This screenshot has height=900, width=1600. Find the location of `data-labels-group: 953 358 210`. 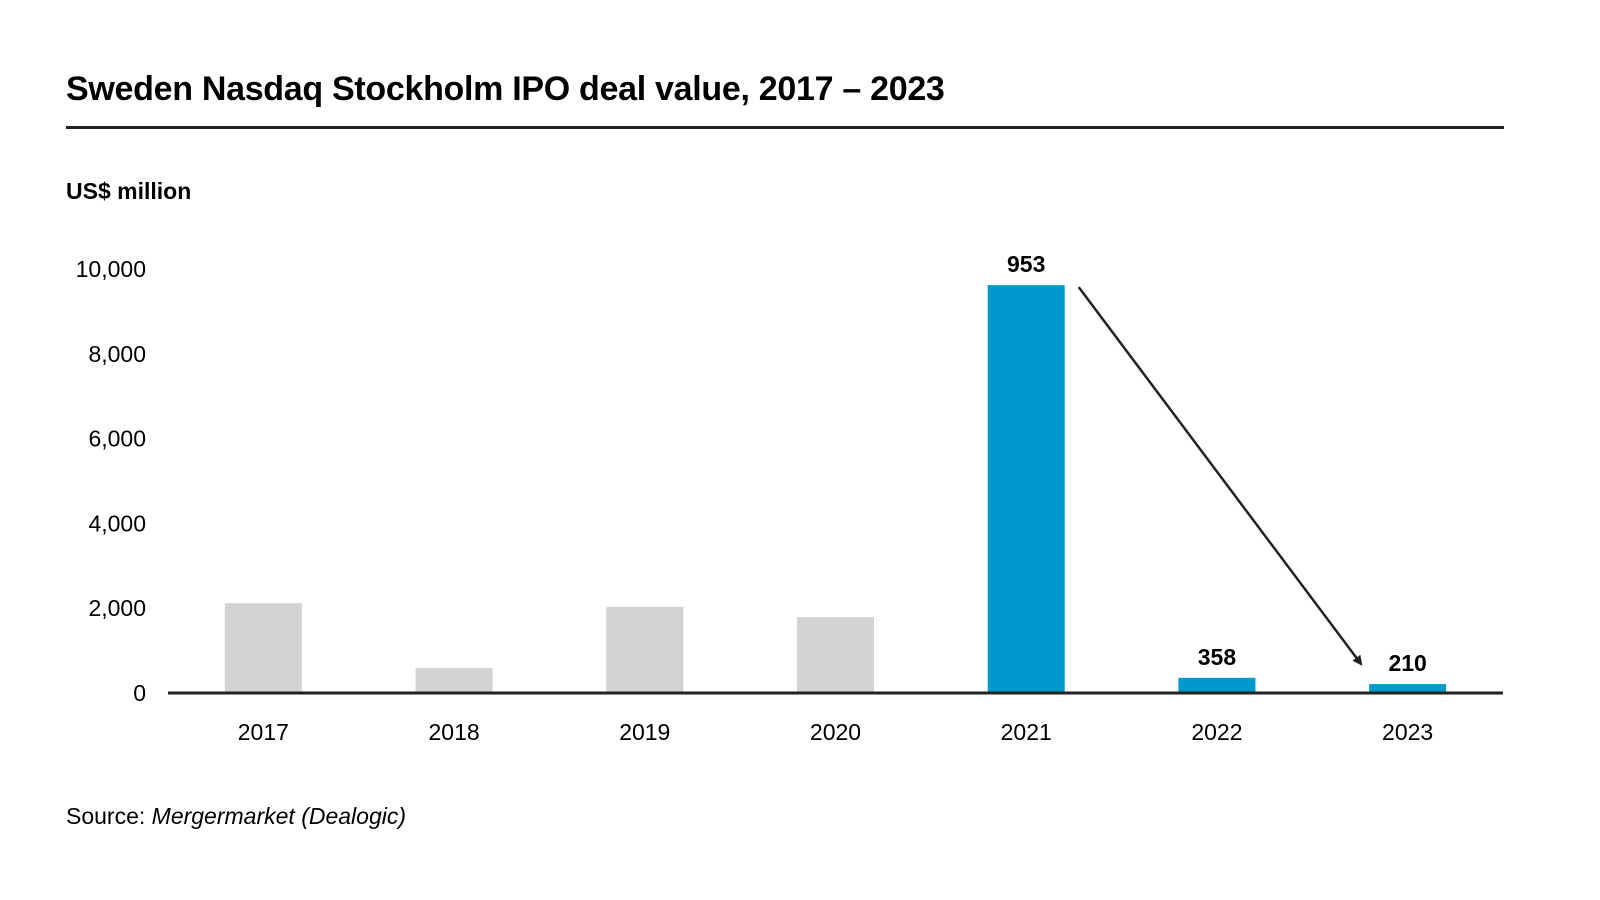

data-labels-group: 953 358 210 is located at coordinates (1217, 463).